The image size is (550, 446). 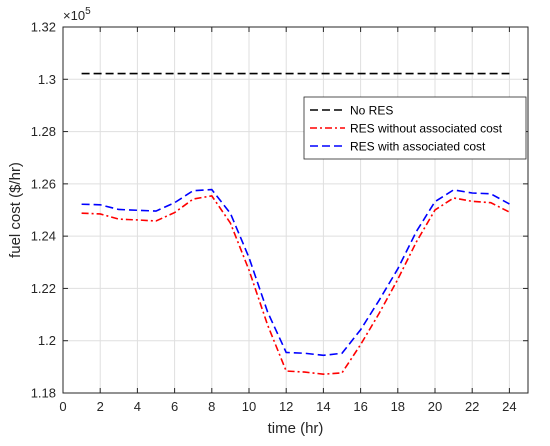 What do you see at coordinates (249, 406) in the screenshot?
I see `x-tick-label: 10` at bounding box center [249, 406].